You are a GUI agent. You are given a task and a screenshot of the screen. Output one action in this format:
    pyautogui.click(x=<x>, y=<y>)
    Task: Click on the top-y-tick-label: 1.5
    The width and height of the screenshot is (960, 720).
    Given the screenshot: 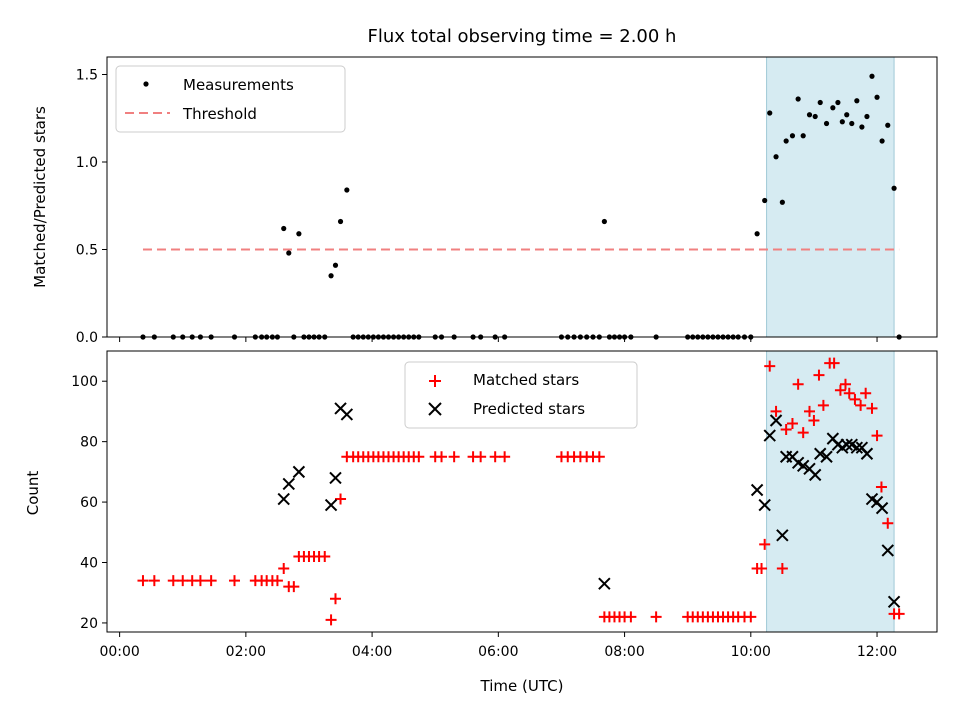 What is the action you would take?
    pyautogui.click(x=87, y=76)
    